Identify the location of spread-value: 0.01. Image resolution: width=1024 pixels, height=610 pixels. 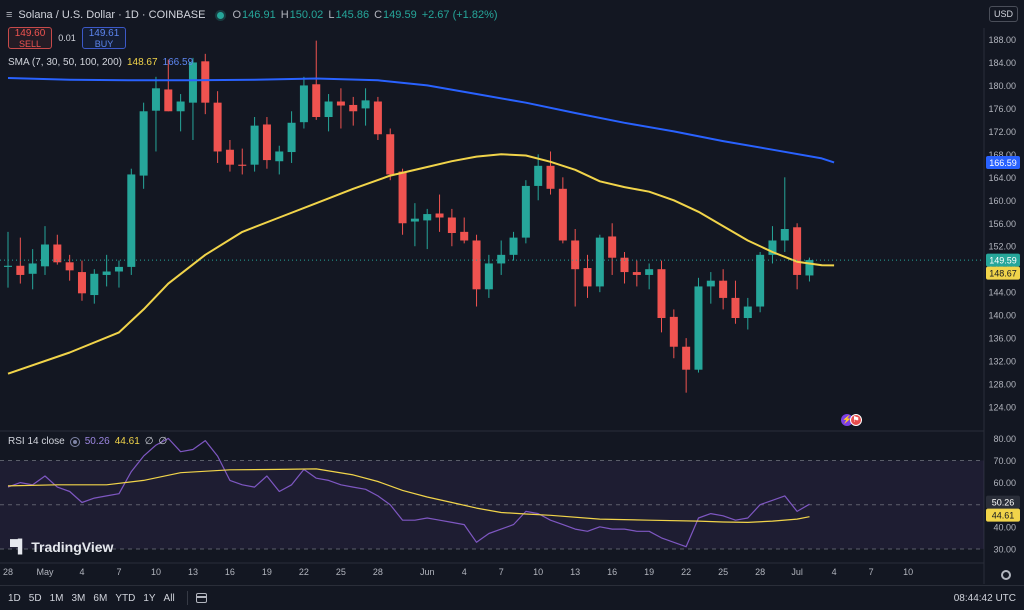
(67, 38).